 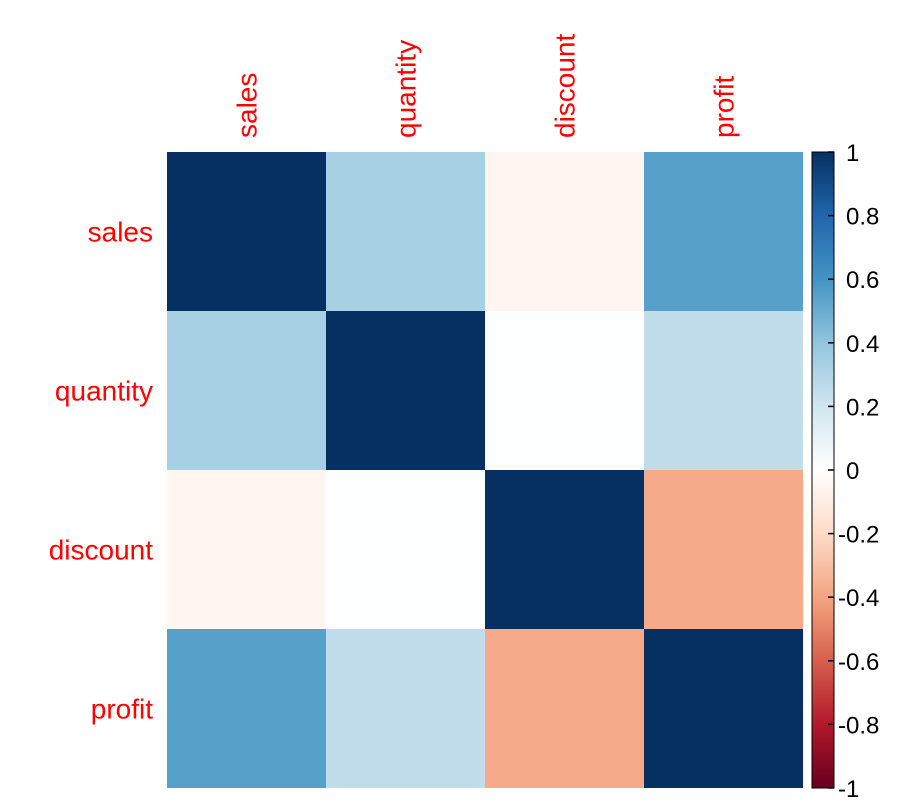 I want to click on row-label-discount: discount, so click(x=101, y=550).